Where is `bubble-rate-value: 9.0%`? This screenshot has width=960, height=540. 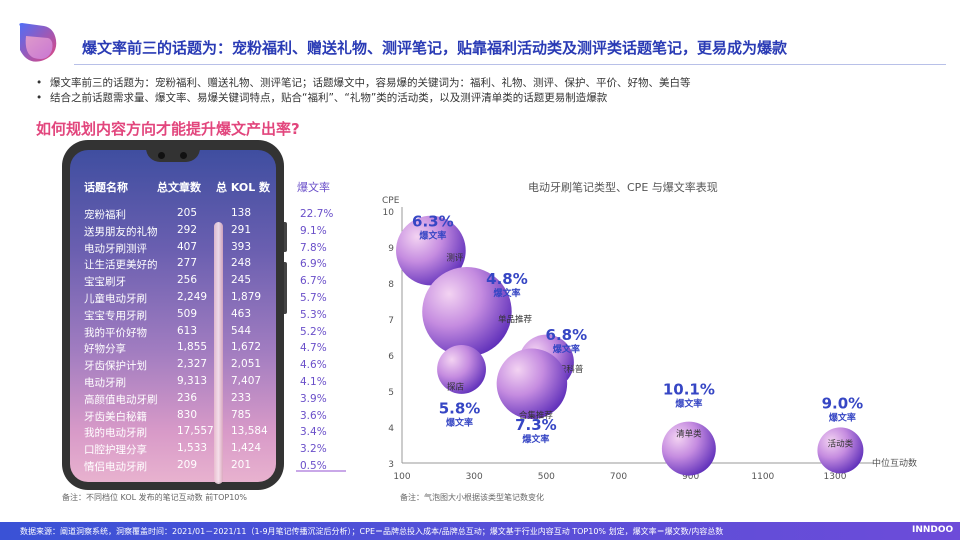
bubble-rate-value: 9.0% is located at coordinates (843, 403).